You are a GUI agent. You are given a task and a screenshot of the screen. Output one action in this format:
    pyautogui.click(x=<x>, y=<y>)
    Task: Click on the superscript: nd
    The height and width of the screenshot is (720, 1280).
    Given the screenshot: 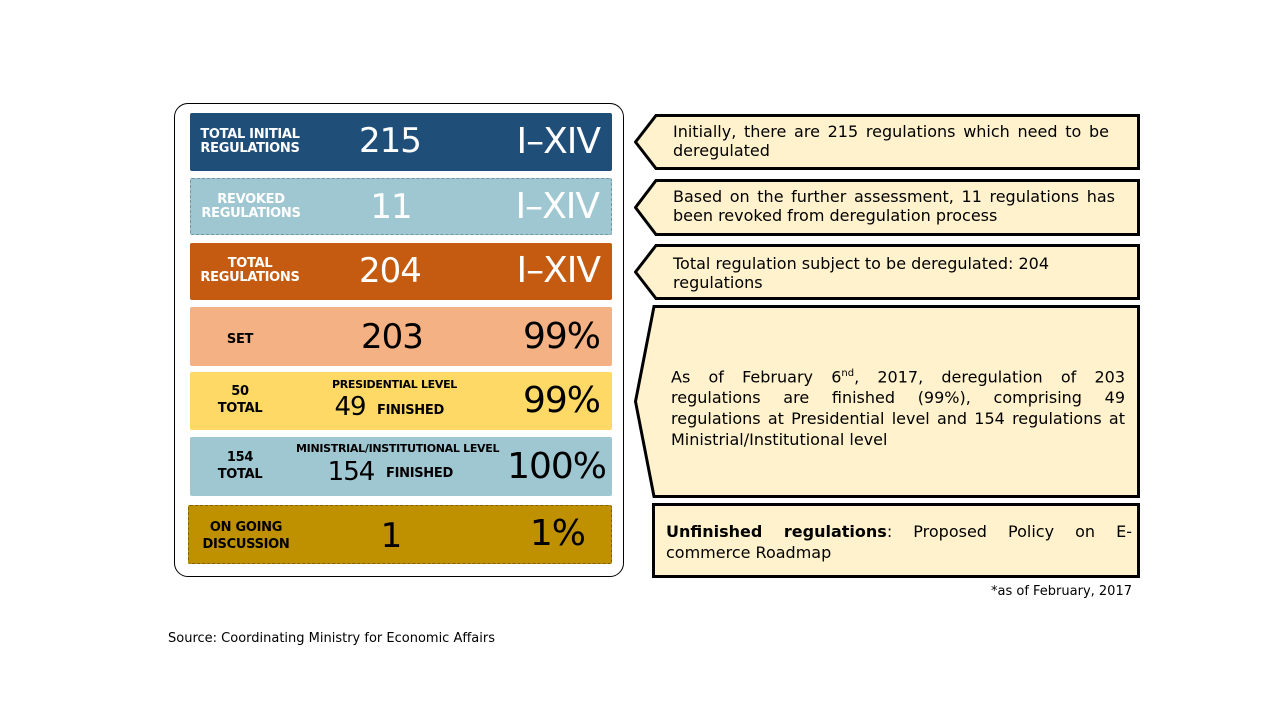 What is the action you would take?
    pyautogui.click(x=848, y=373)
    